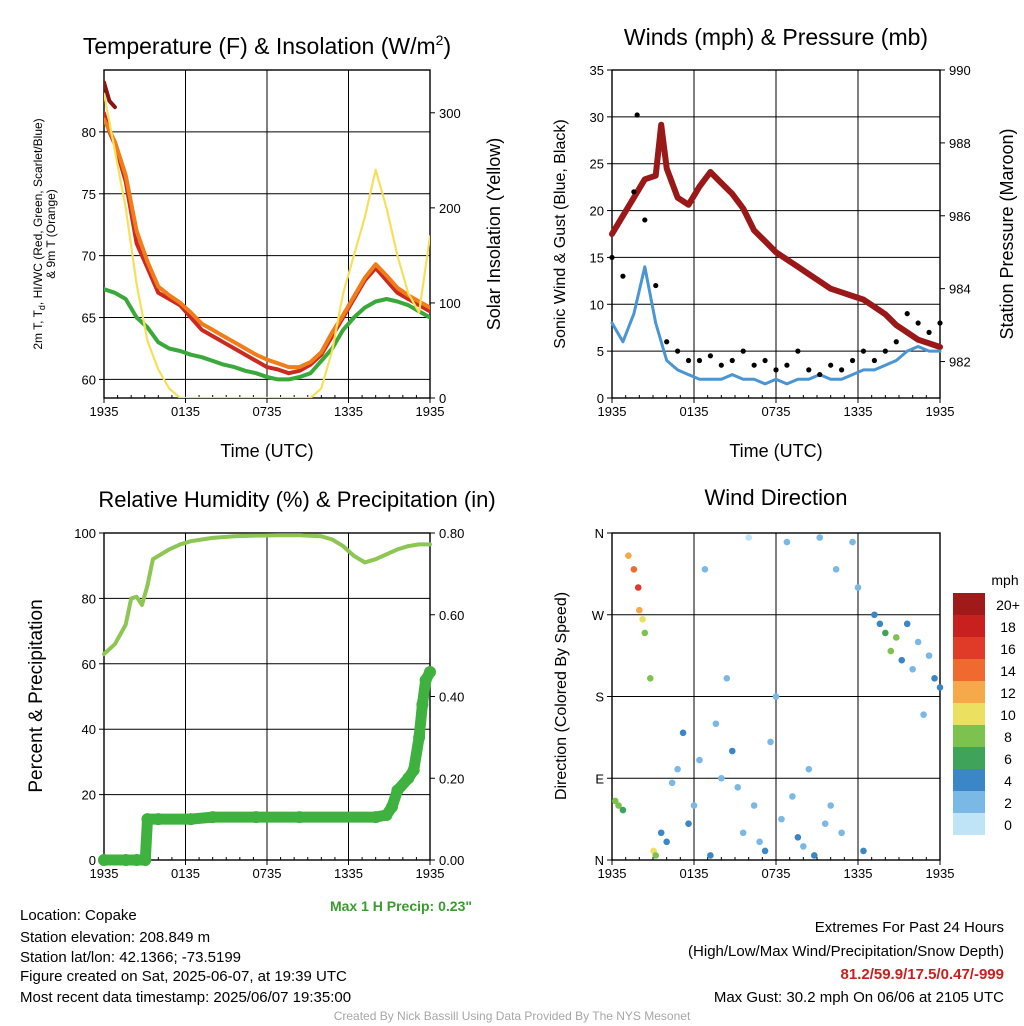 The image size is (1024, 1026). Describe the element at coordinates (451, 615) in the screenshot. I see `y-right-tick-label: 0.60` at that location.